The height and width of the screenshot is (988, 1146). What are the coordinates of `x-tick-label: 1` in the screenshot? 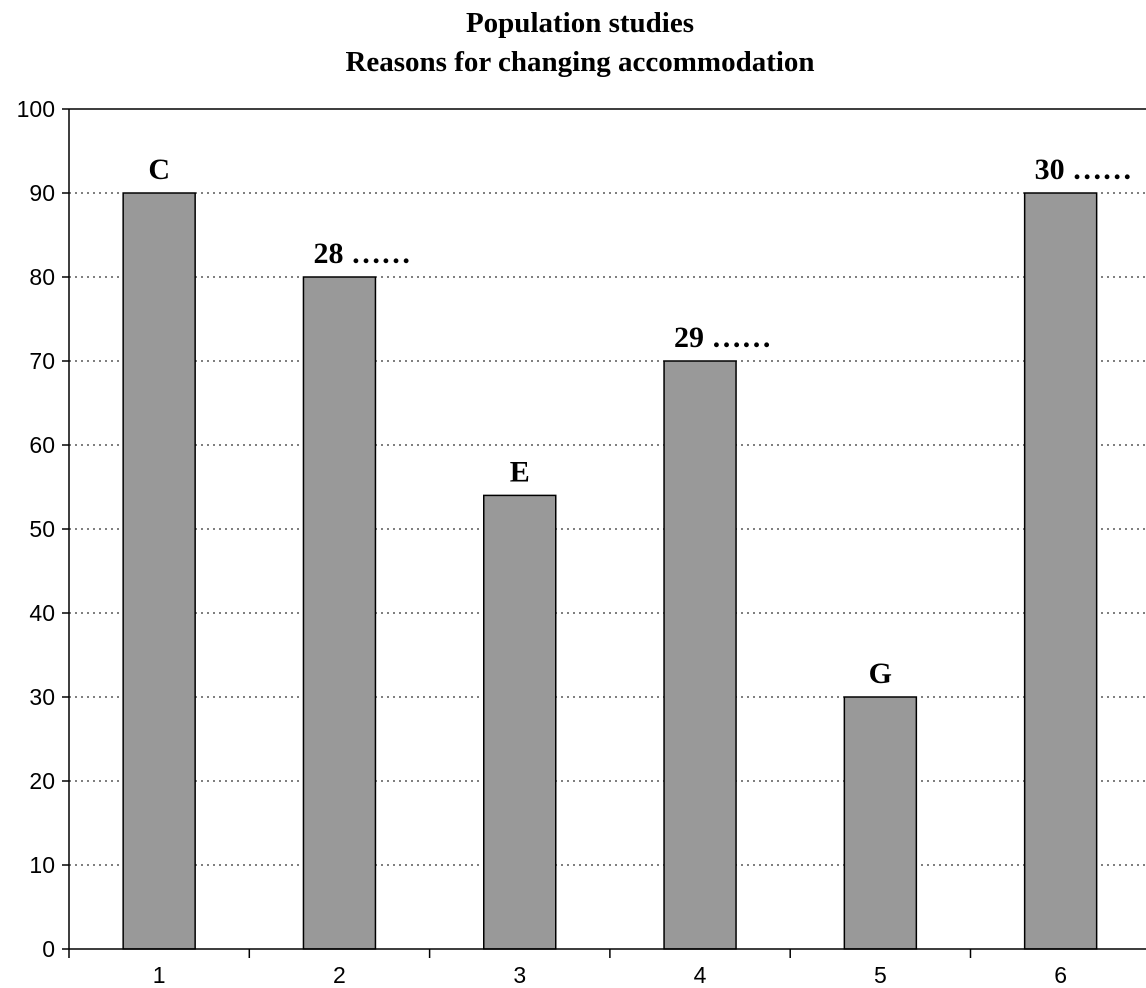 It's located at (159, 975).